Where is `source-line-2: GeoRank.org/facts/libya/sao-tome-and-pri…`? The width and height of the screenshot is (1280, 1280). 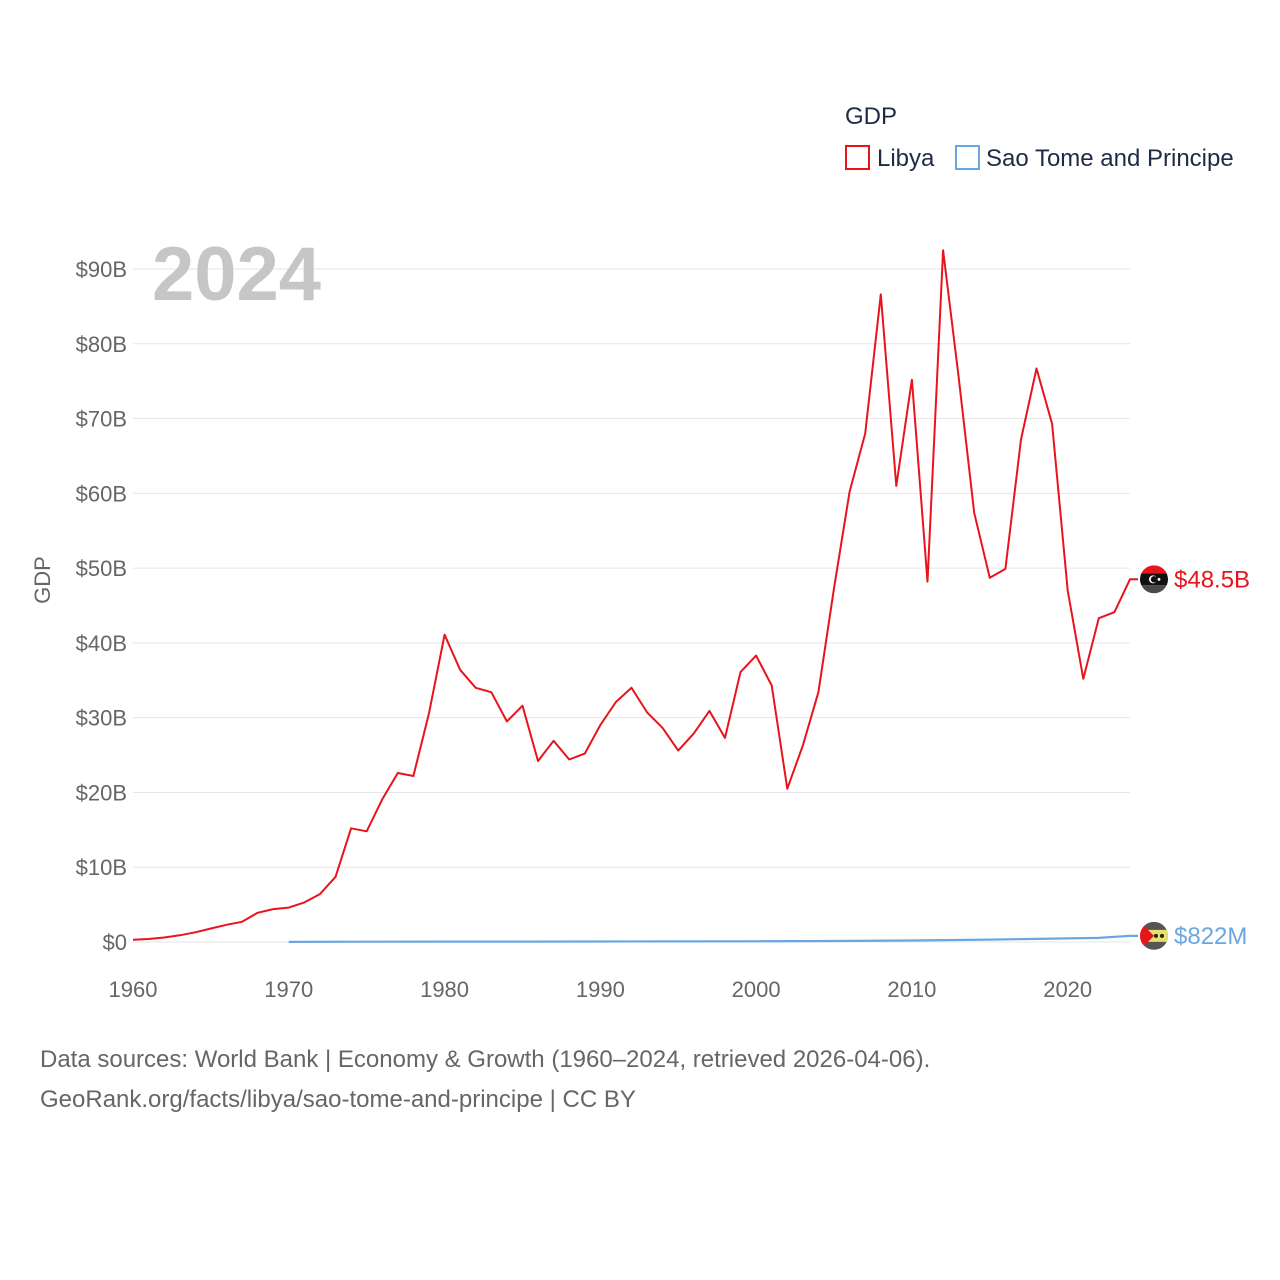 source-line-2: GeoRank.org/facts/libya/sao-tome-and-pri… is located at coordinates (338, 1099).